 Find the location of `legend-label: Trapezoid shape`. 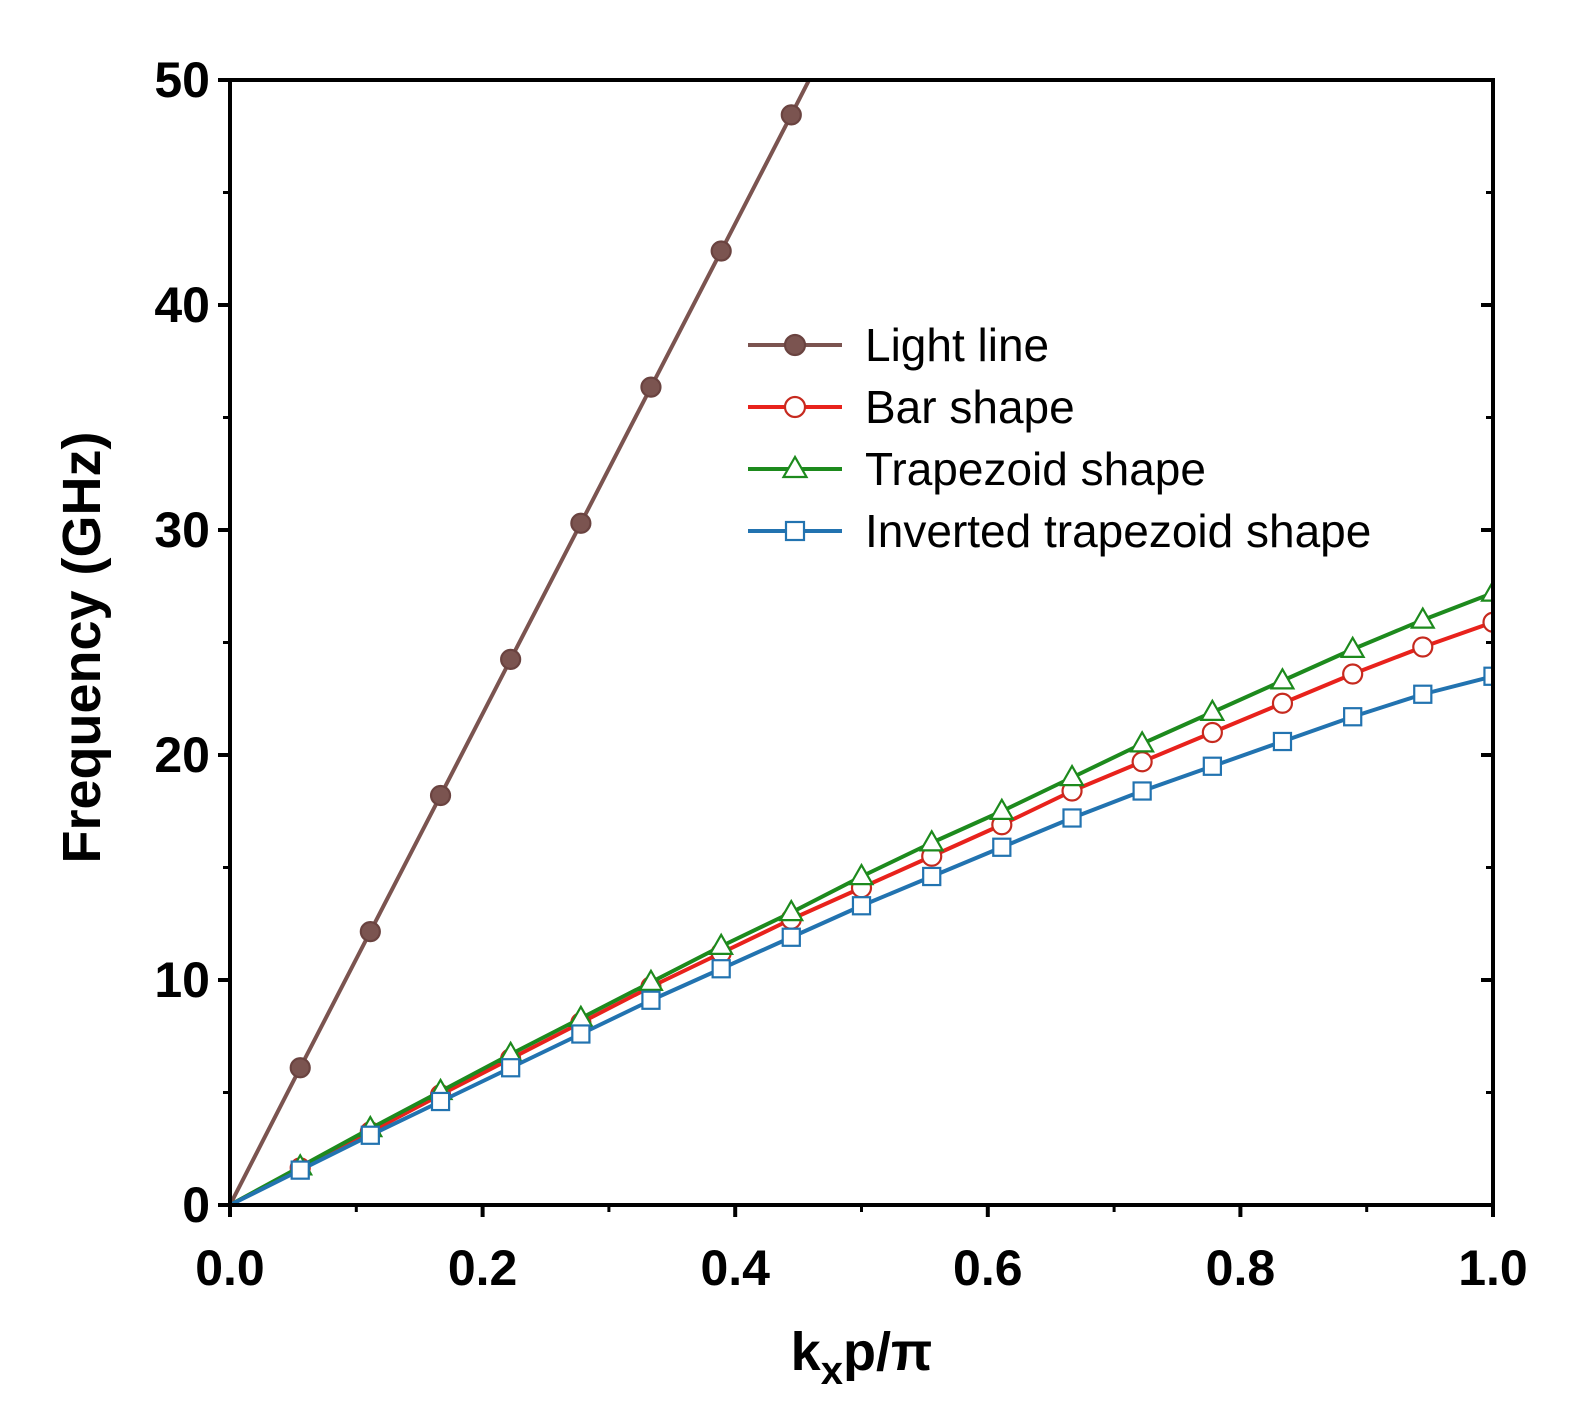

legend-label: Trapezoid shape is located at coordinates (1035, 469).